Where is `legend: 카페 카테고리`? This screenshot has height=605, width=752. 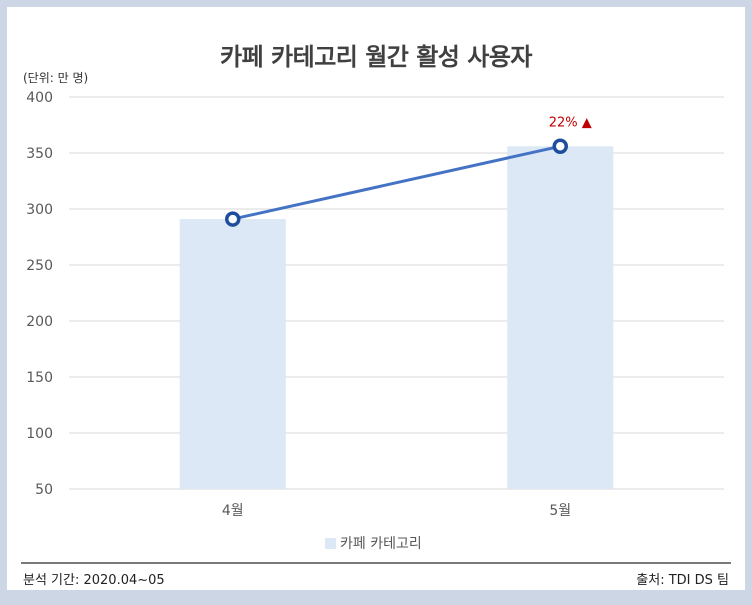
legend: 카페 카테고리 is located at coordinates (373, 543).